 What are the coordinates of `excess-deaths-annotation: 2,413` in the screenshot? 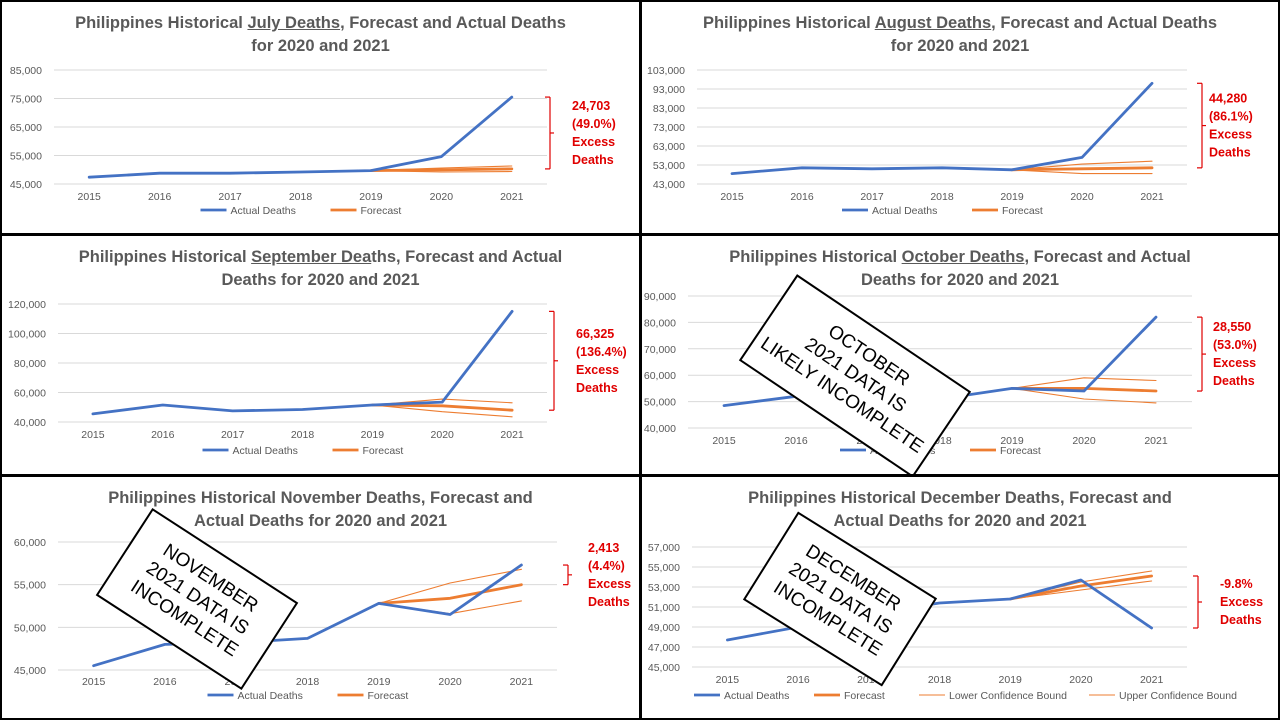 It's located at (603, 548).